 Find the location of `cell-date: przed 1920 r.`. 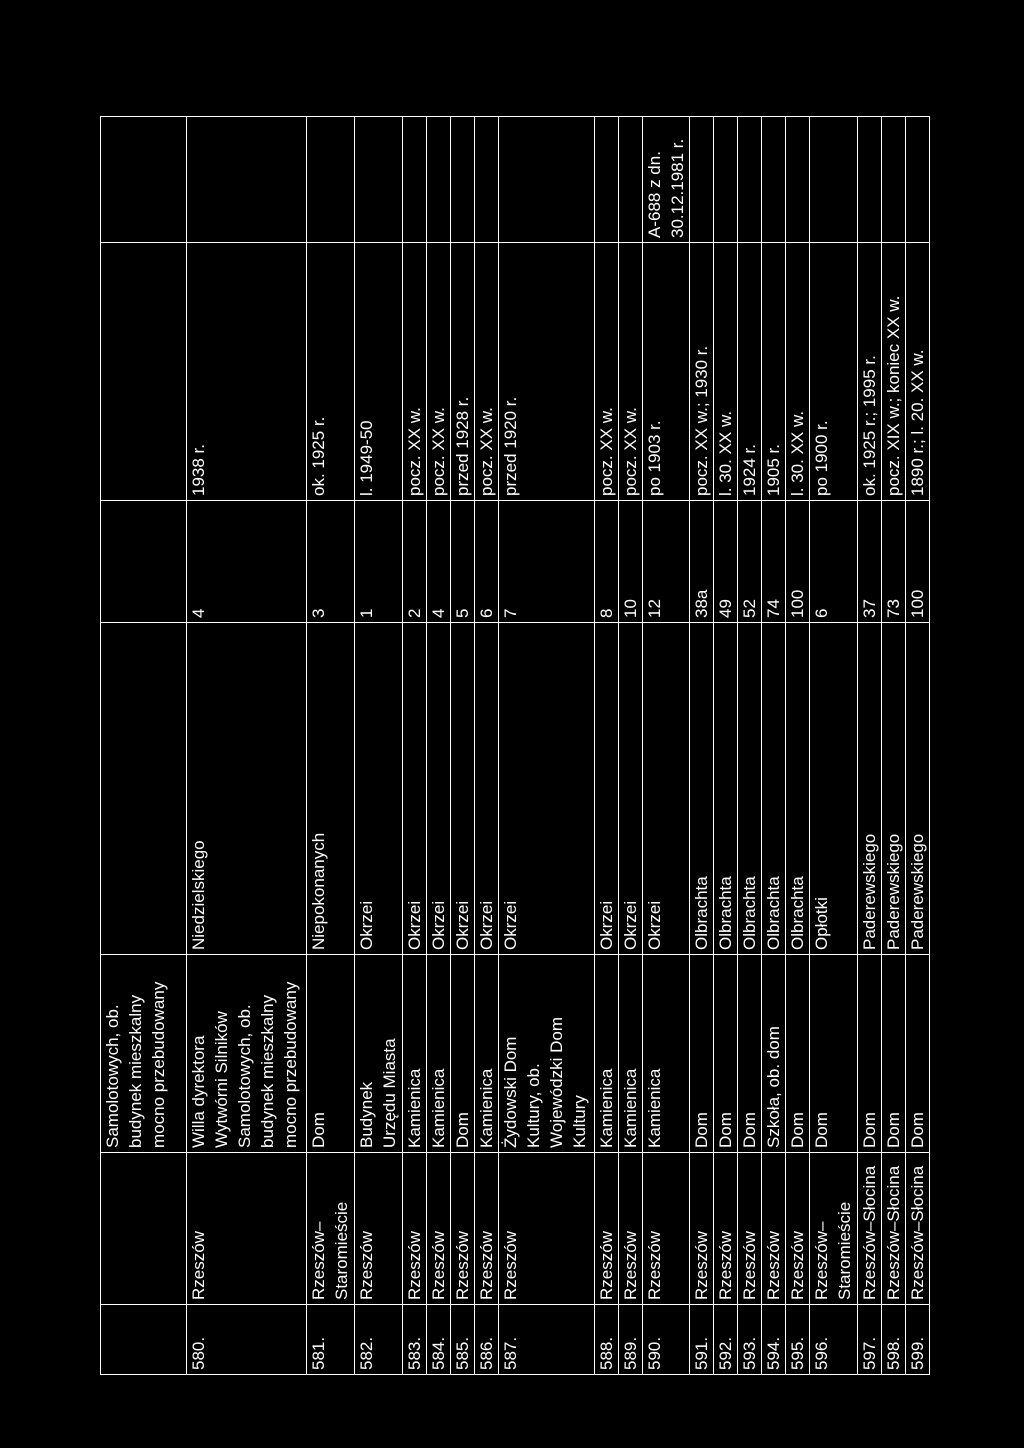

cell-date: przed 1920 r. is located at coordinates (546, 371).